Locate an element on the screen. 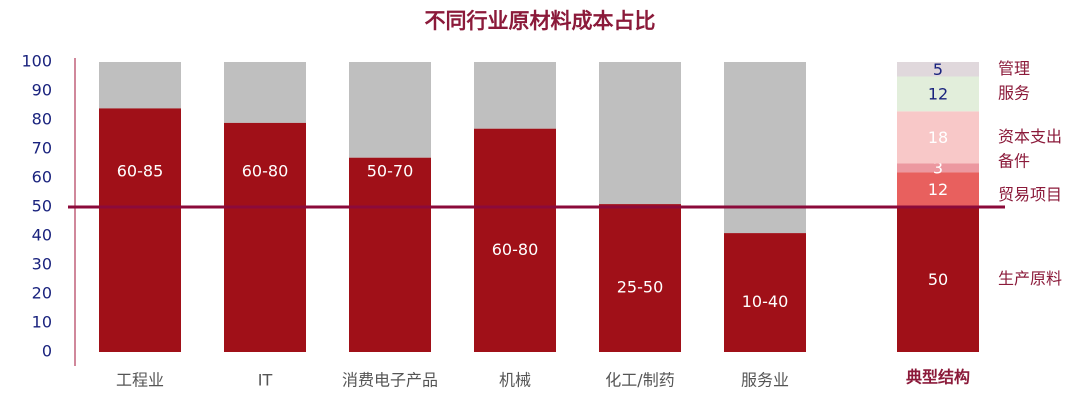 The height and width of the screenshot is (405, 1080). y-tick-label: 20 is located at coordinates (42, 293).